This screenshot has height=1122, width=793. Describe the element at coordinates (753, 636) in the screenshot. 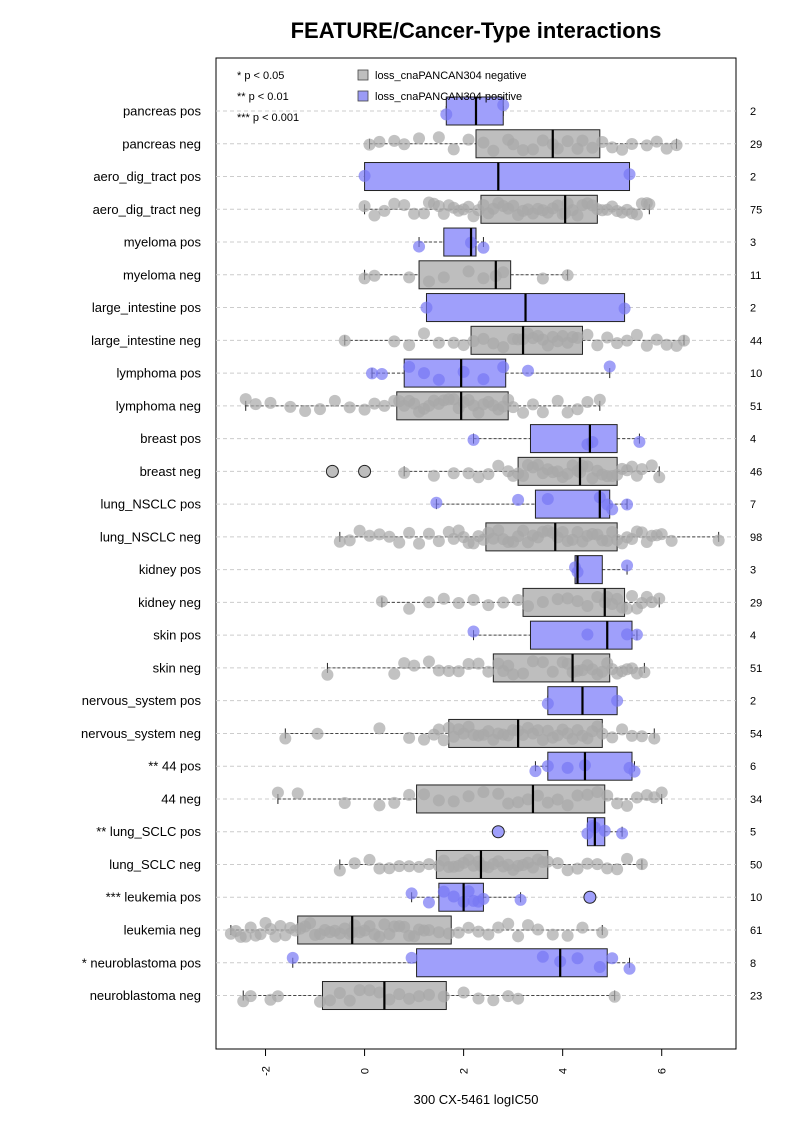

I see `row-count: 4` at that location.